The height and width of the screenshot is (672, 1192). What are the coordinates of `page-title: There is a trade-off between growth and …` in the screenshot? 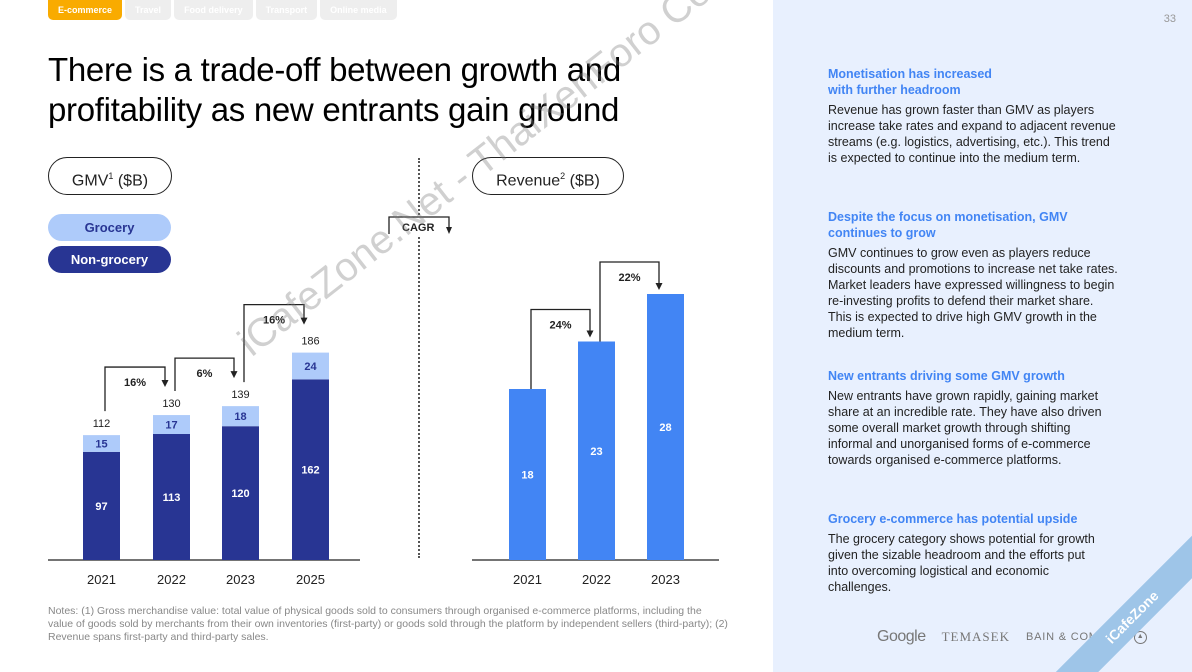 It's located at (334, 89).